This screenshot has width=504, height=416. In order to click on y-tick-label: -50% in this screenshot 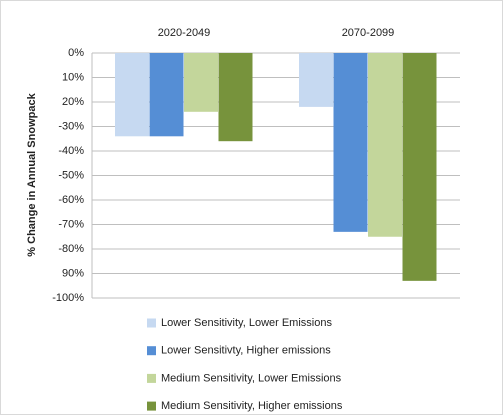, I will do `click(71, 175)`.